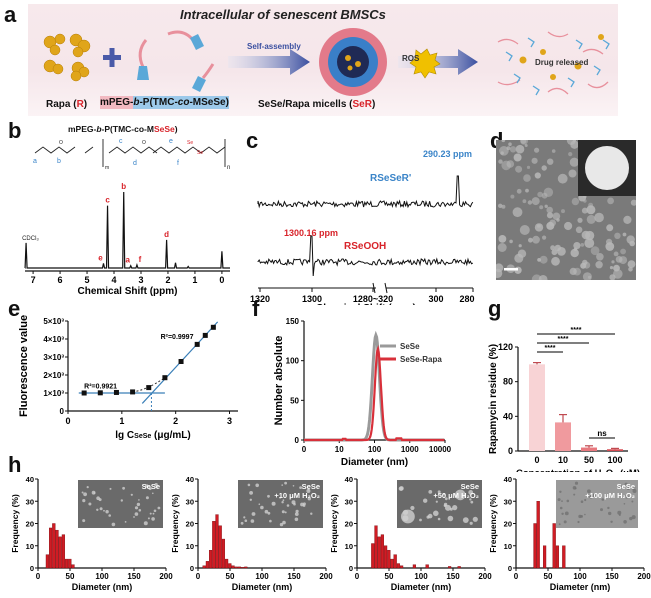 Image resolution: width=651 pixels, height=598 pixels. What do you see at coordinates (279, 381) in the screenshot?
I see `y-axis-label: Number absolute` at bounding box center [279, 381].